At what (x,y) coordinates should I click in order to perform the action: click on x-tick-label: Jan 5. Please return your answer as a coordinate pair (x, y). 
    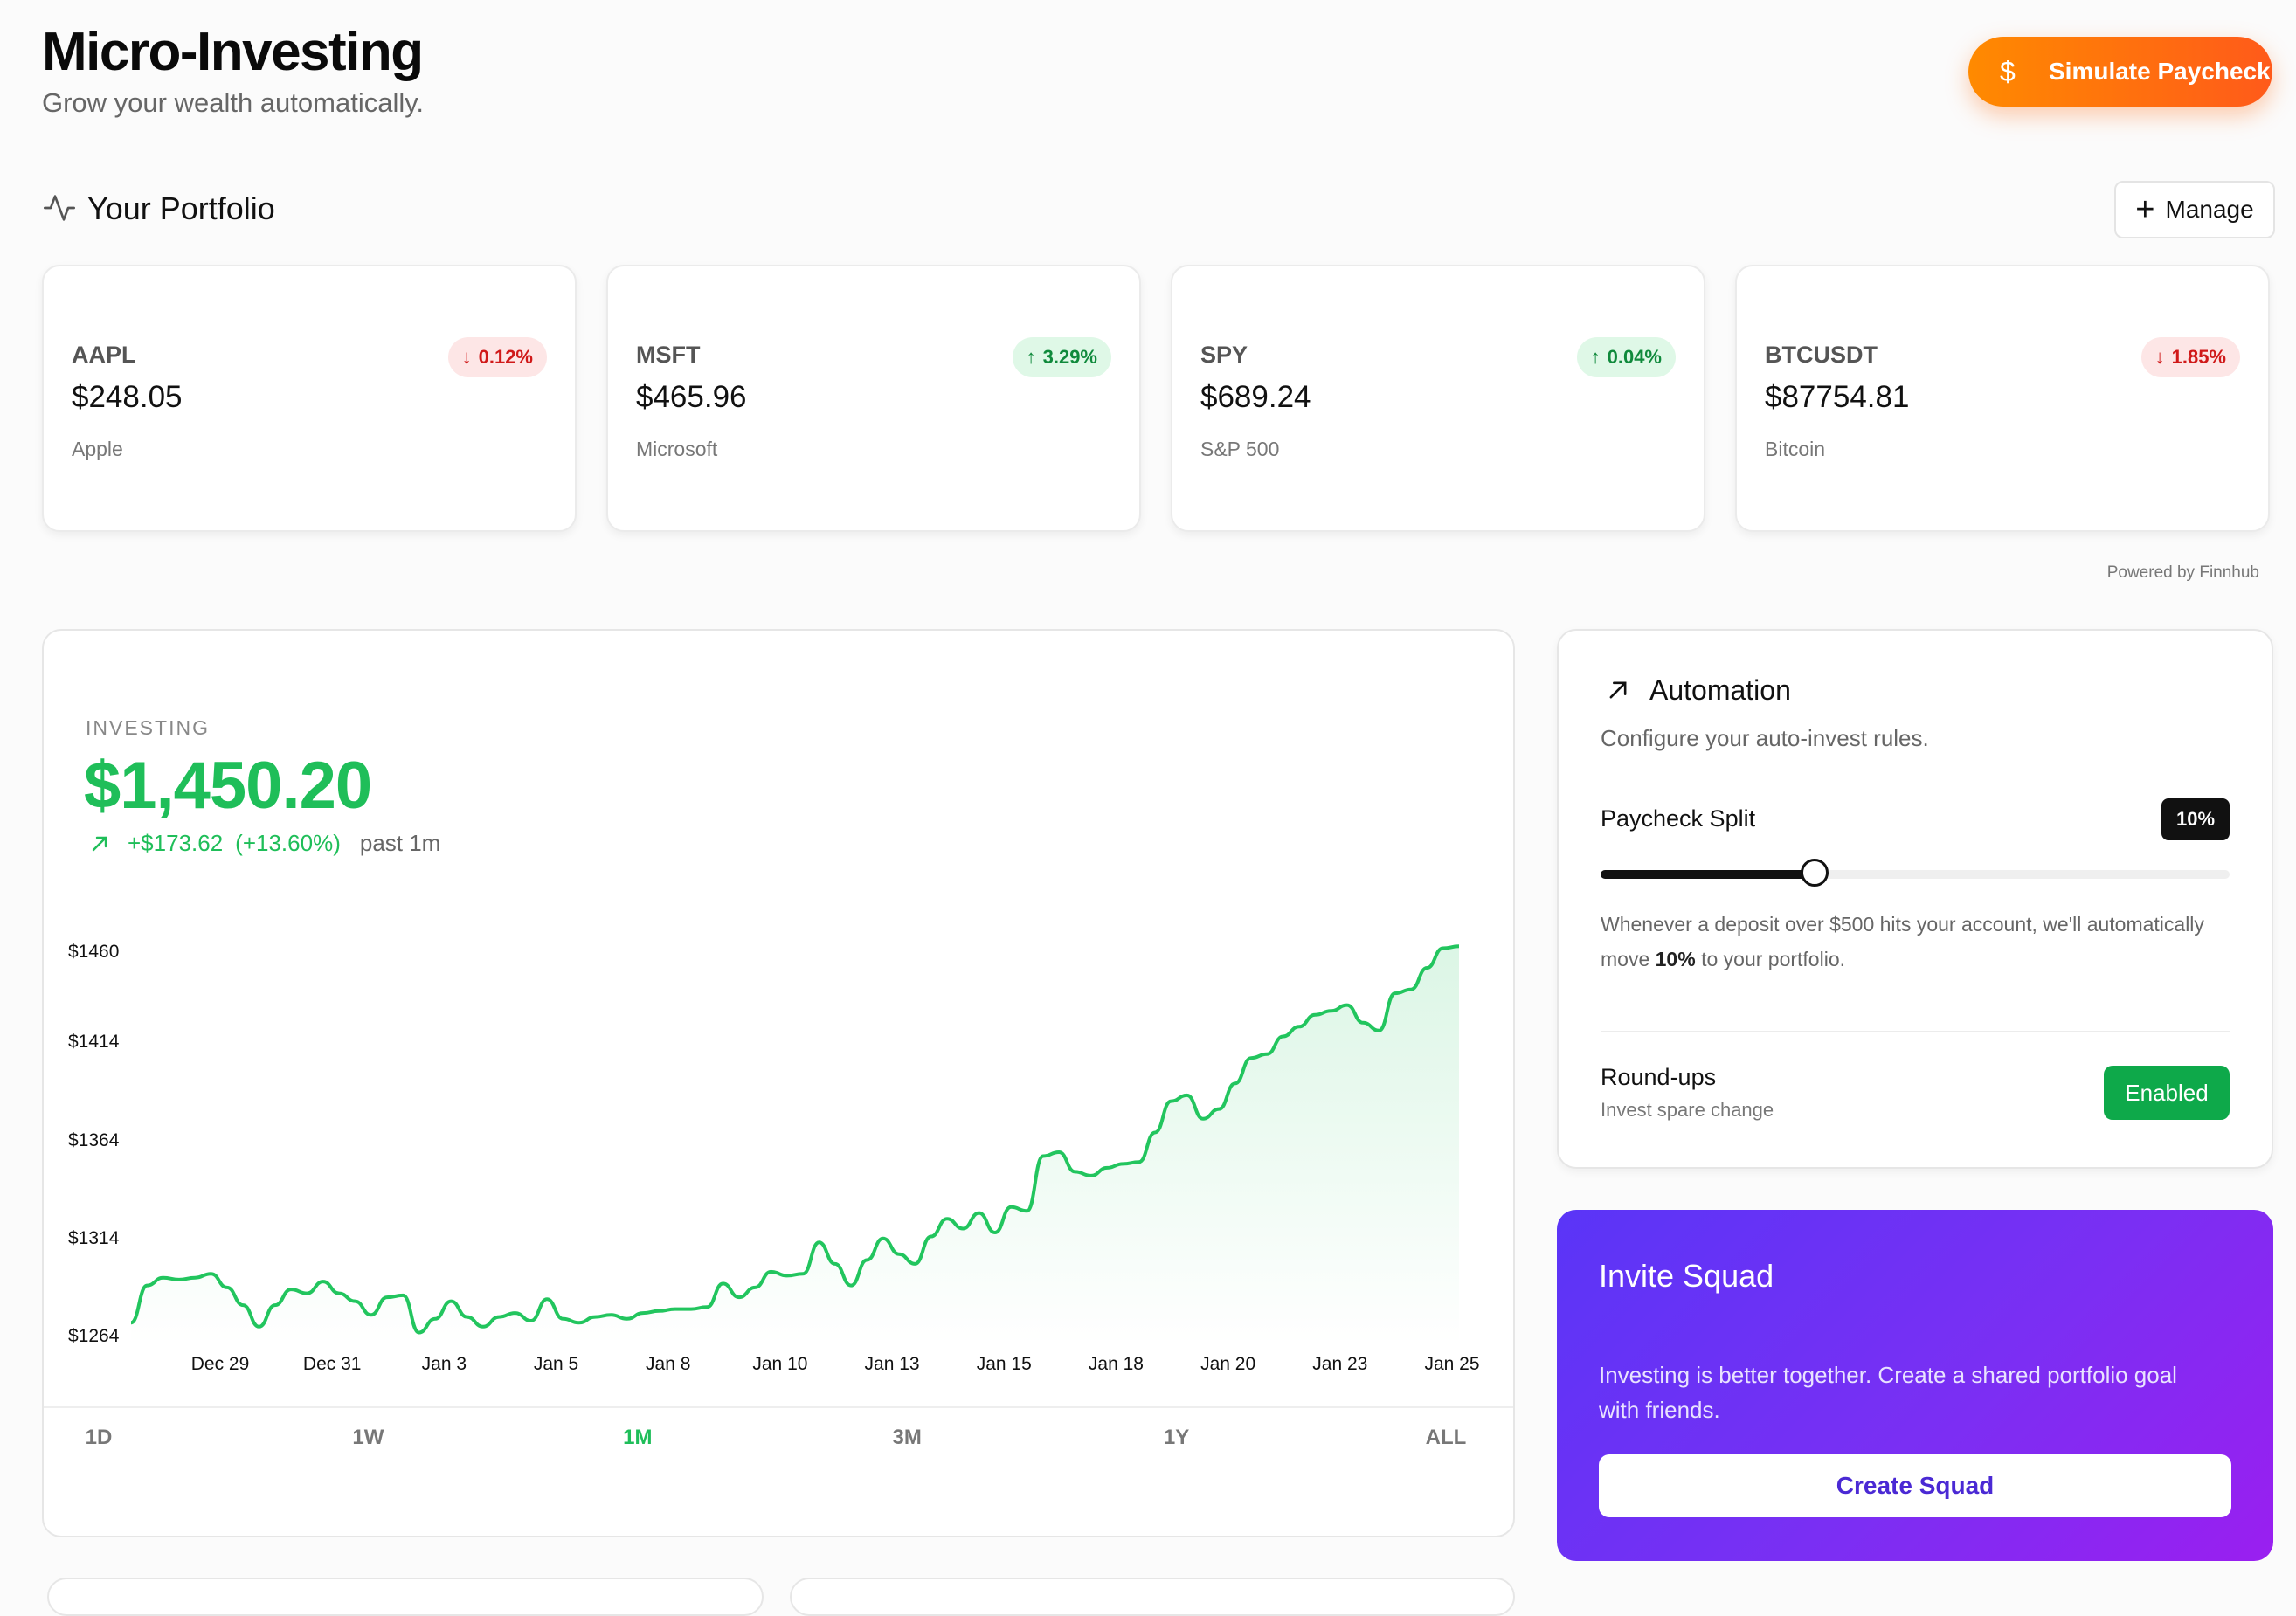
    Looking at the image, I should click on (556, 1364).